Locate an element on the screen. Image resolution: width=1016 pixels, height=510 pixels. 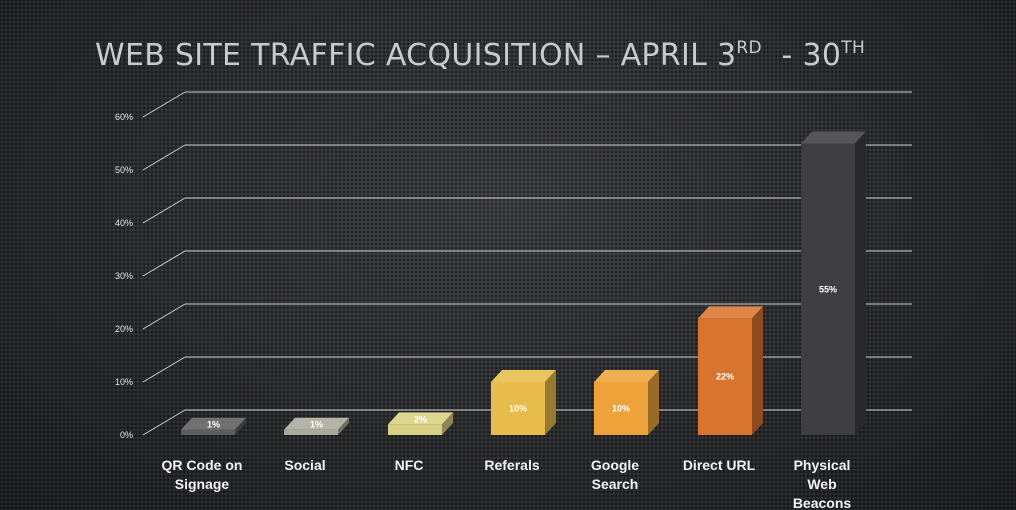
y-tick-label: 60% is located at coordinates (124, 117).